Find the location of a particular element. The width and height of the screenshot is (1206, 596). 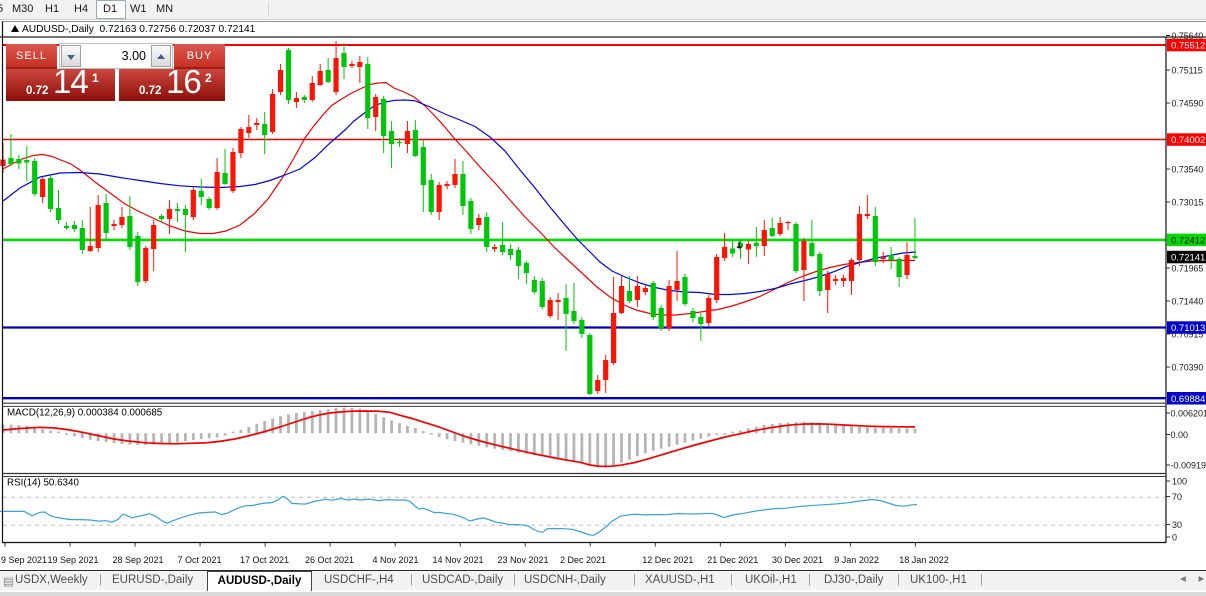

svg-text: 0.75512 is located at coordinates (1188, 46).